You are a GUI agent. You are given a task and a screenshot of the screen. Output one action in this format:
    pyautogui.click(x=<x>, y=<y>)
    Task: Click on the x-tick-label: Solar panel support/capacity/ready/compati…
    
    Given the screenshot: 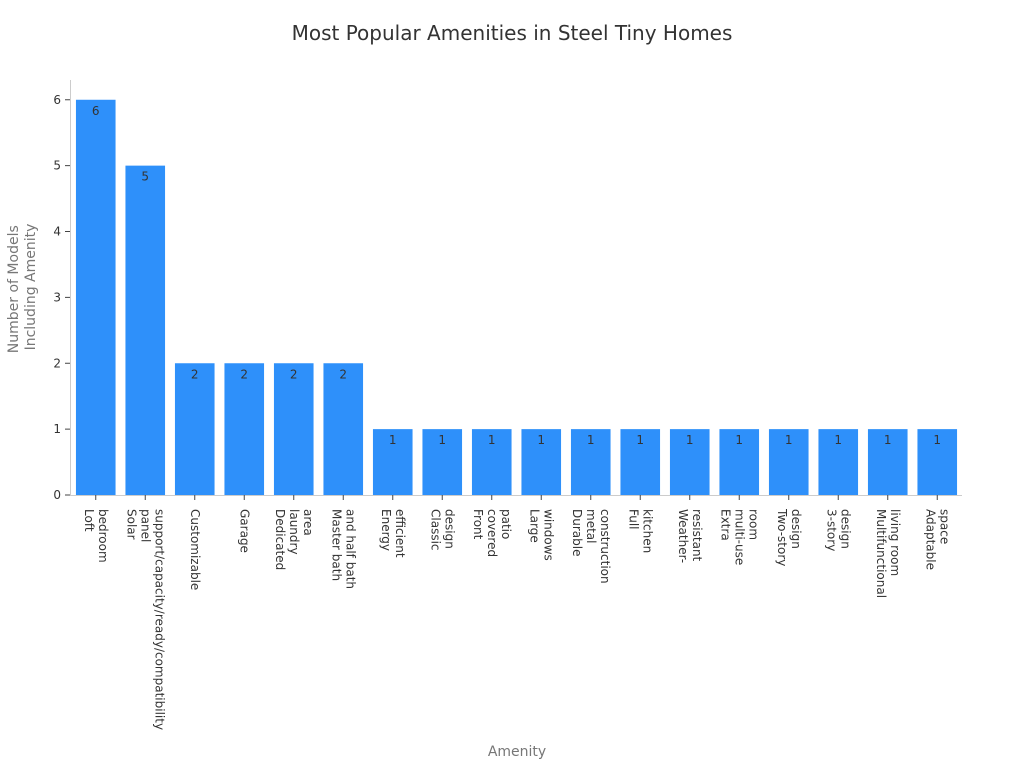 What is the action you would take?
    pyautogui.click(x=145, y=619)
    